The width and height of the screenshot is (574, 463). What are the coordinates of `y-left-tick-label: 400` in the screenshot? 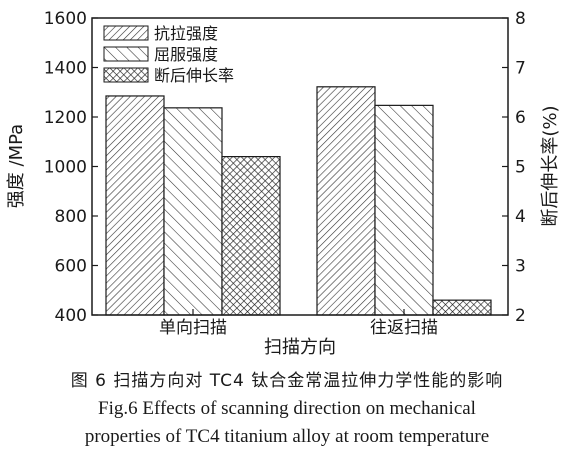 It's located at (71, 316).